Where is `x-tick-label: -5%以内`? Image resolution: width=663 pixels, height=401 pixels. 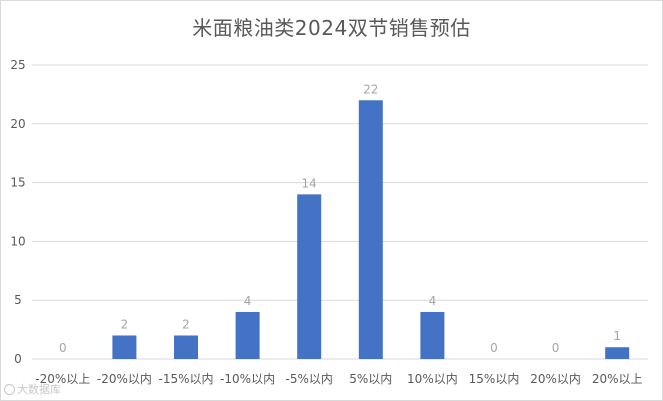
x-tick-label: -5%以内 is located at coordinates (309, 379).